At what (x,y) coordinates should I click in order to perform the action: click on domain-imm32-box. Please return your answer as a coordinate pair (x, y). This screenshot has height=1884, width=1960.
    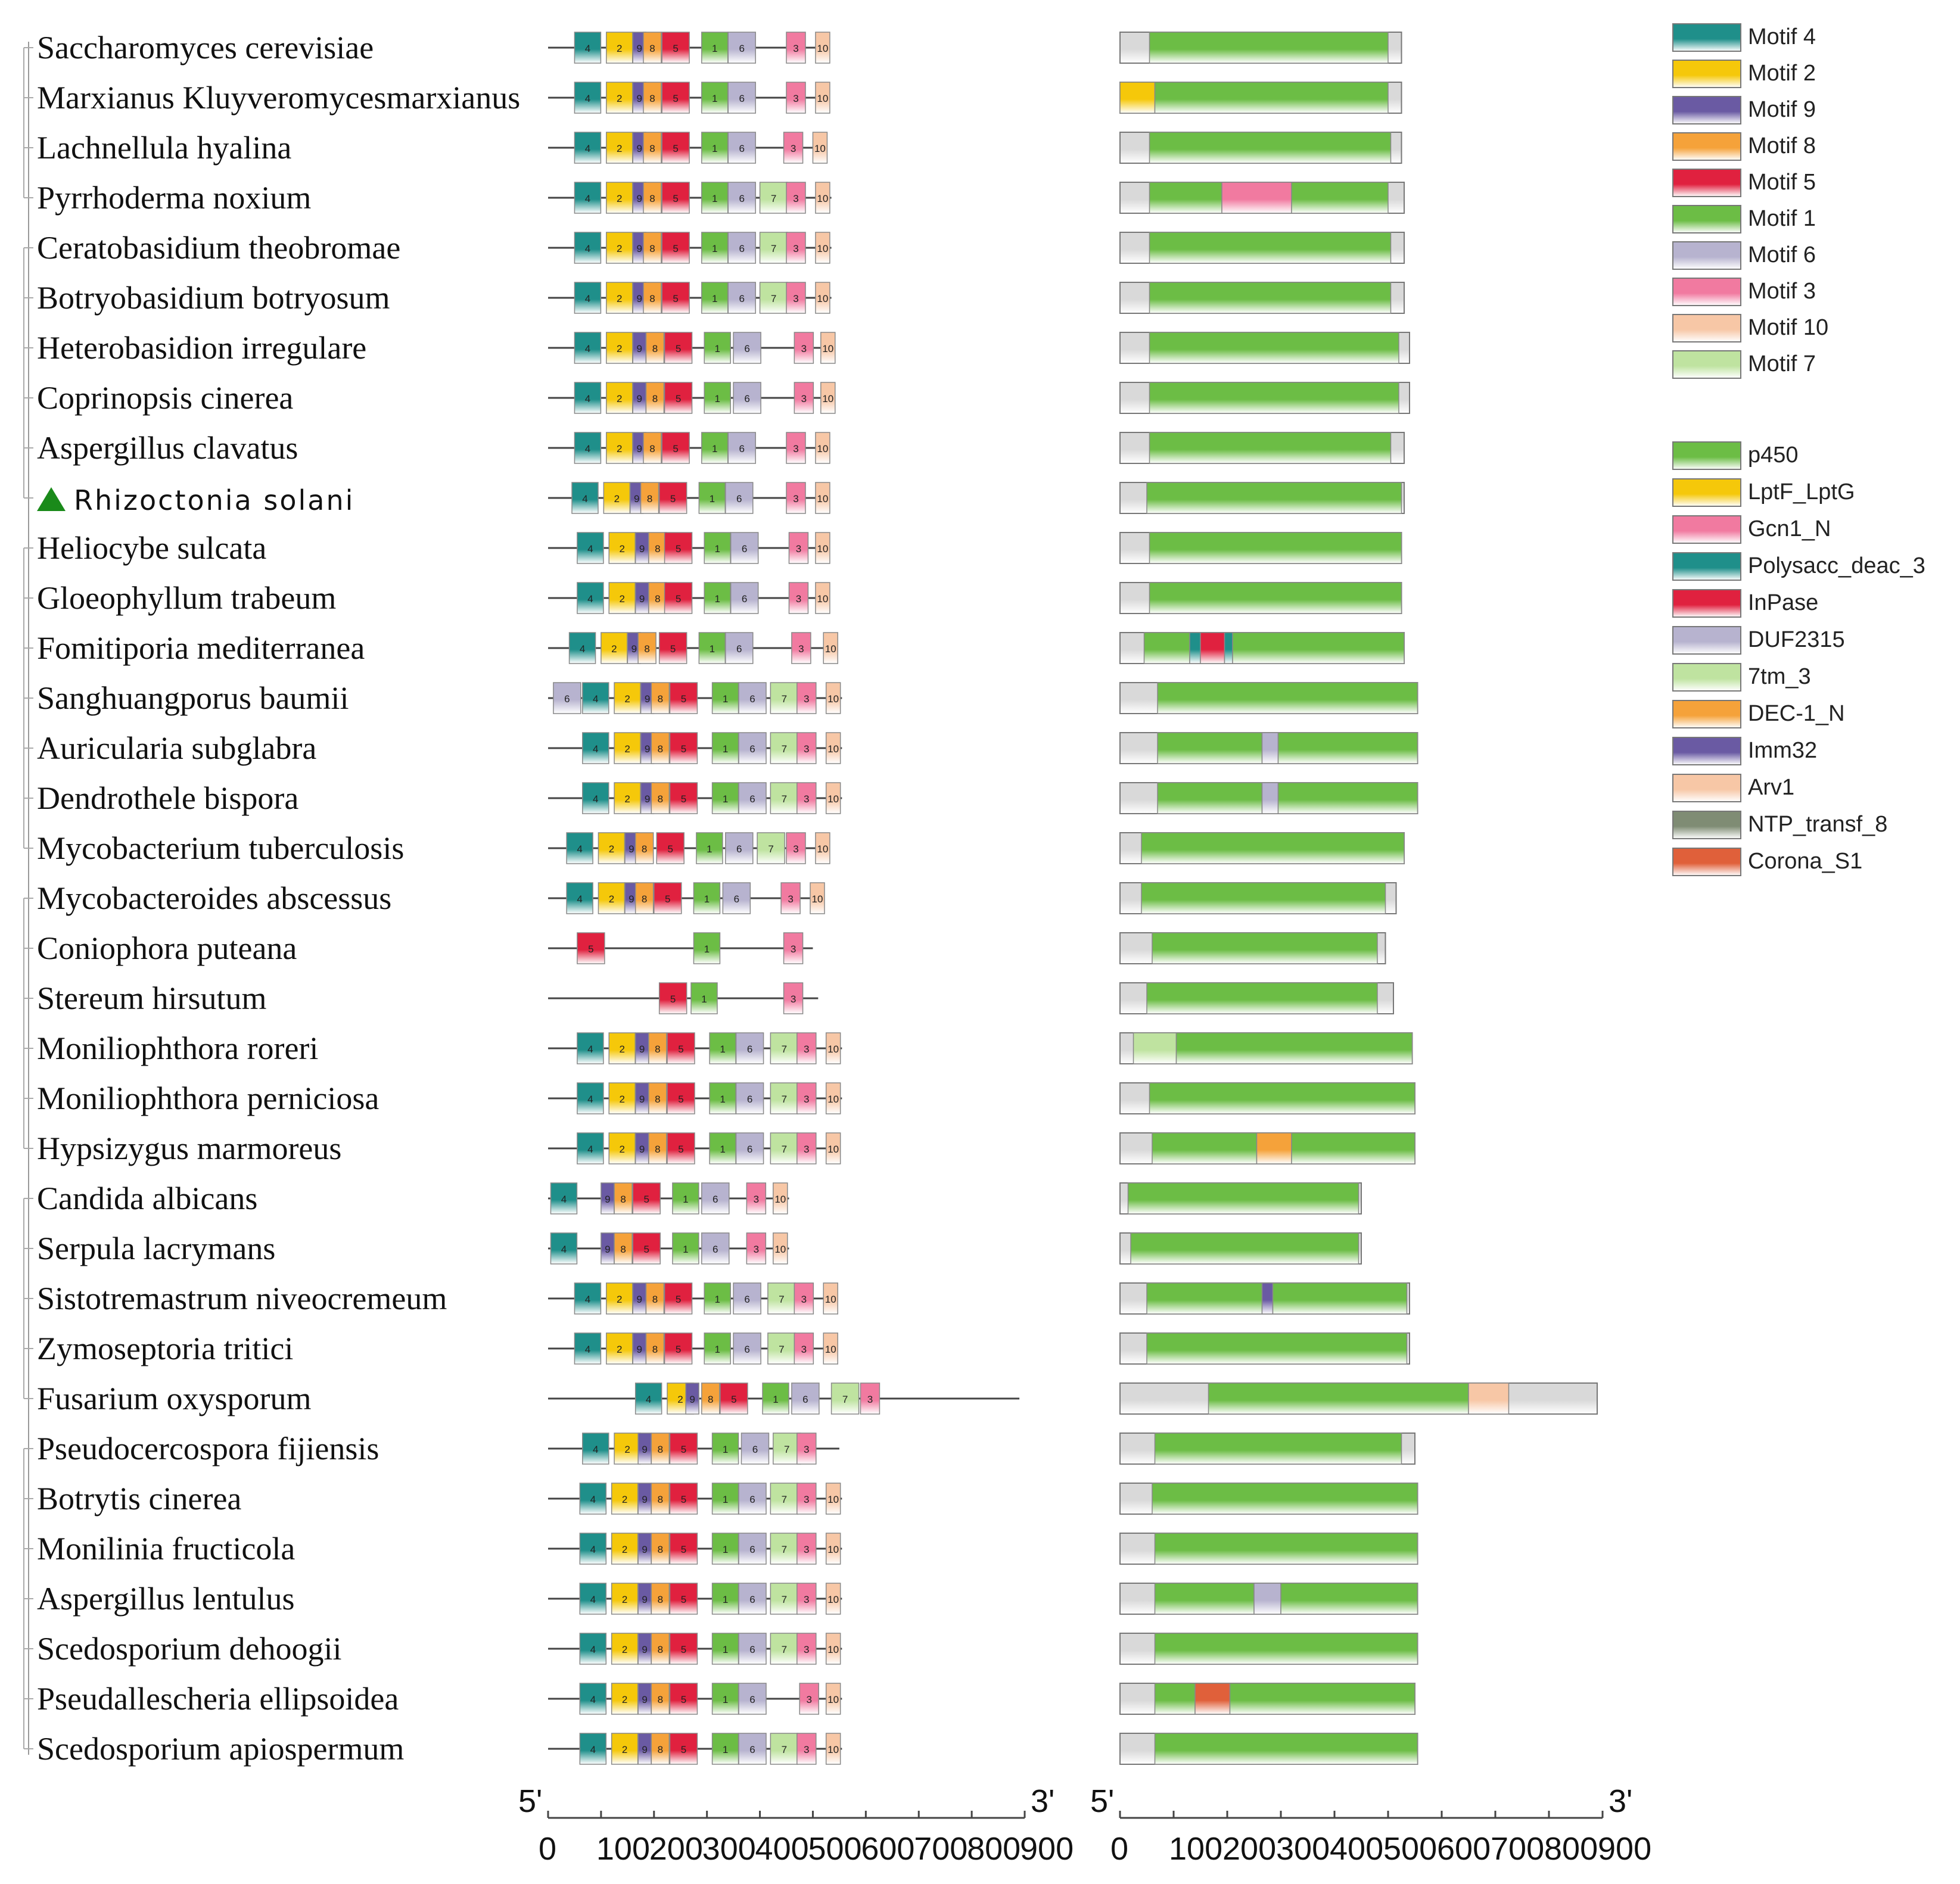
    Looking at the image, I should click on (1267, 1298).